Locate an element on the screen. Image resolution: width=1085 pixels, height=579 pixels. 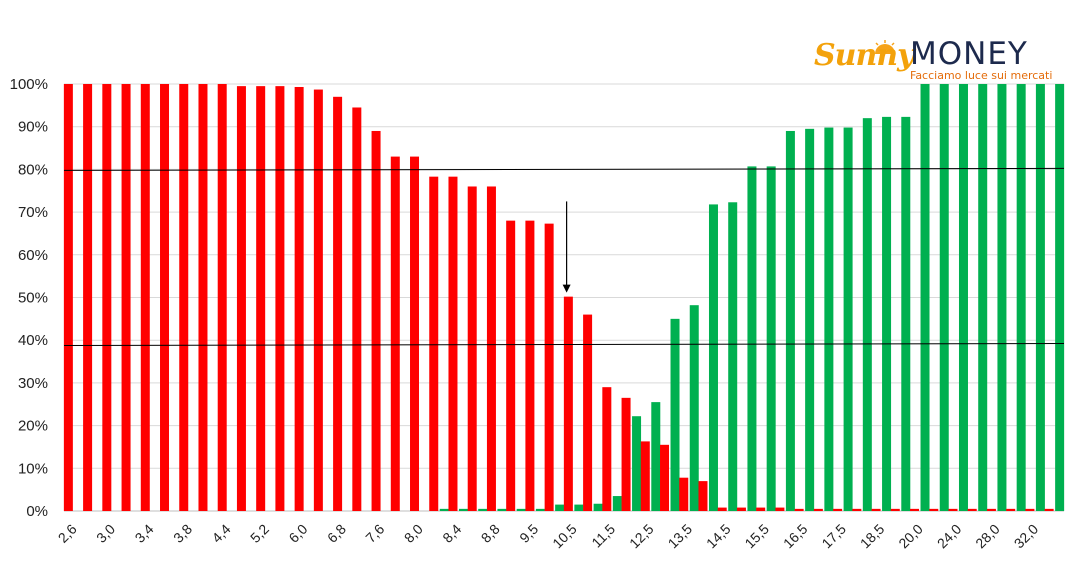
y-tick-label: 70% is located at coordinates (33, 212).